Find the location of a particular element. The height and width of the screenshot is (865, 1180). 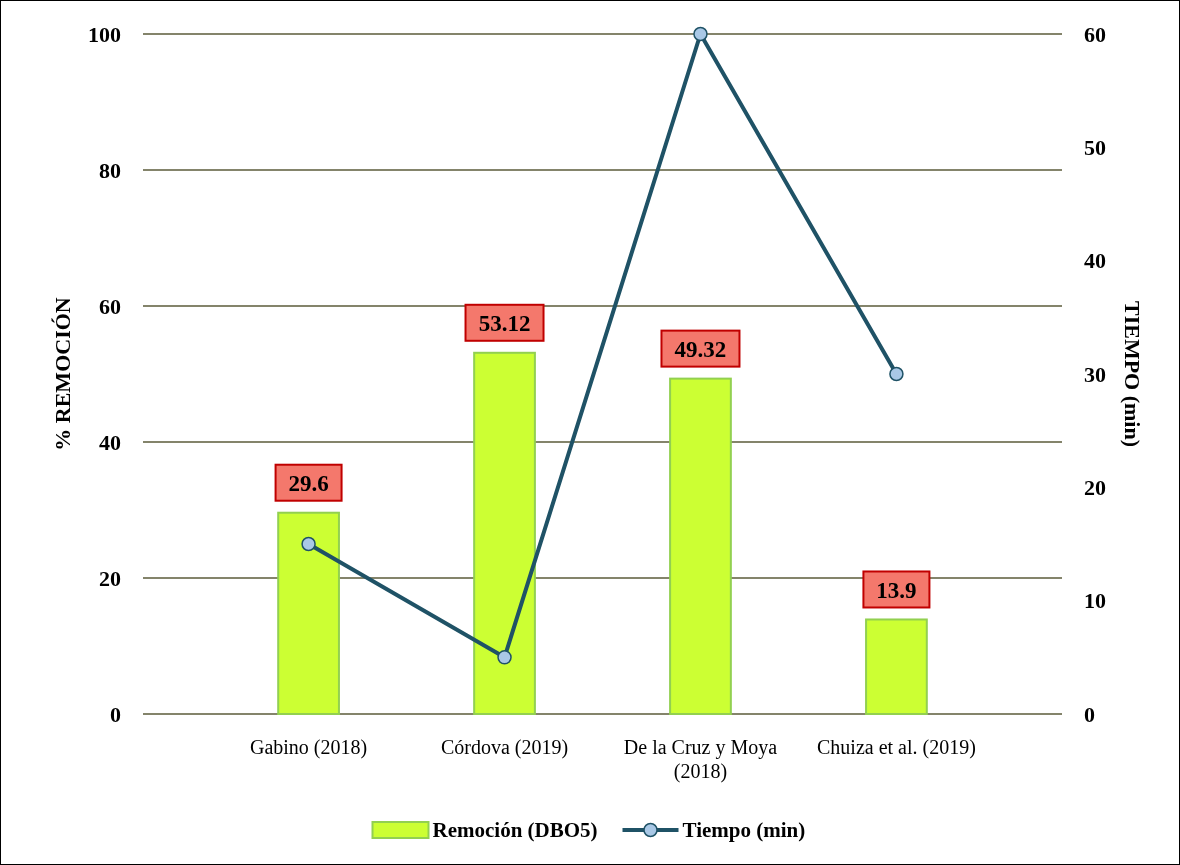

y2-tick-label: 40 is located at coordinates (1095, 261).